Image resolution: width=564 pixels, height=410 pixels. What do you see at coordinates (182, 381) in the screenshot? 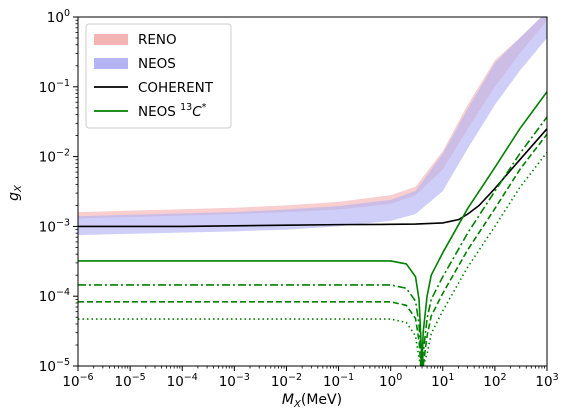
I see `x-tick-label: 10⁻⁴` at bounding box center [182, 381].